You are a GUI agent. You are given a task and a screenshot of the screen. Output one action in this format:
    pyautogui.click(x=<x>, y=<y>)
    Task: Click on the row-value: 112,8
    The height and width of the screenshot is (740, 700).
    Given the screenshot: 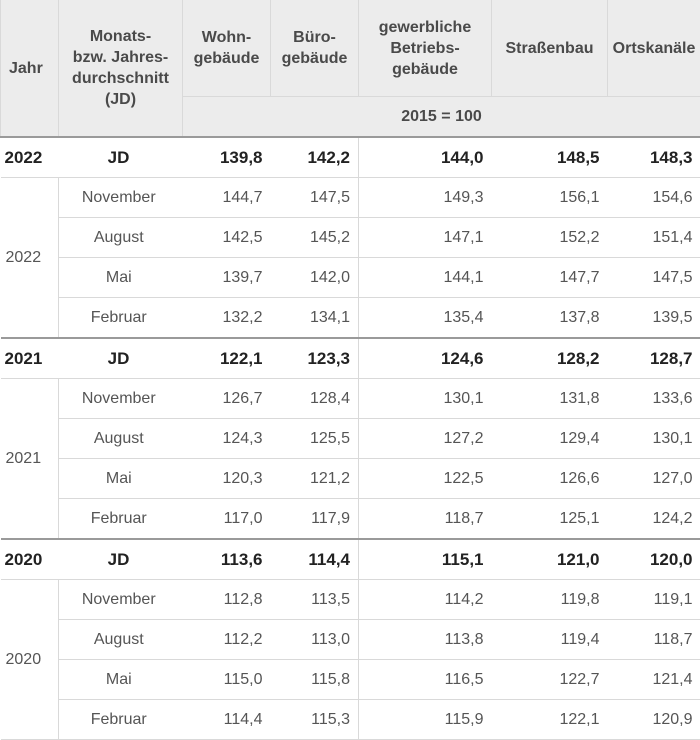 What is the action you would take?
    pyautogui.click(x=227, y=600)
    